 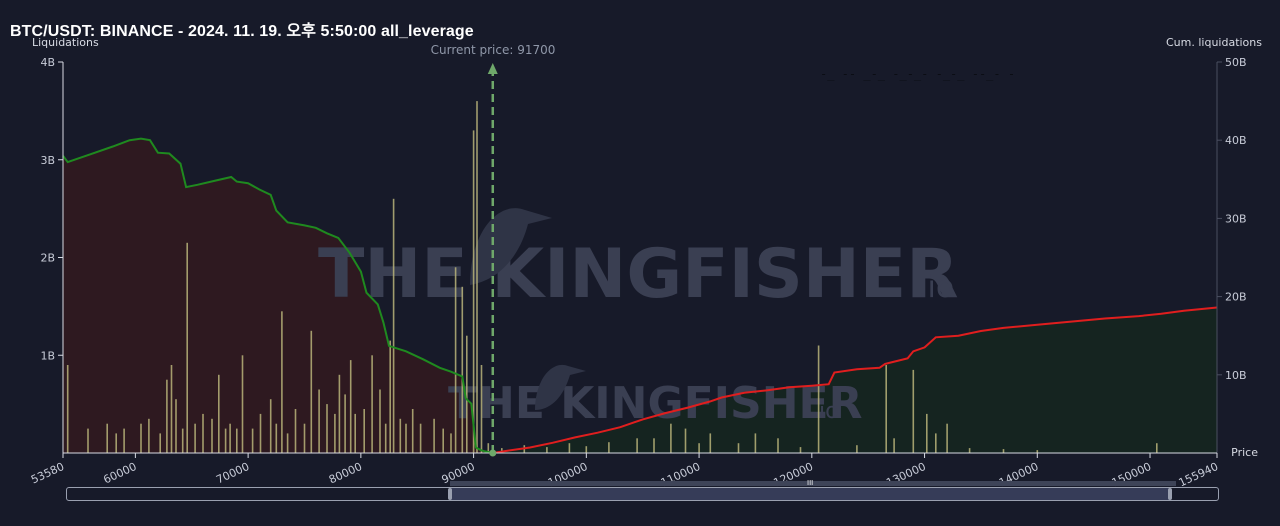 What do you see at coordinates (47, 355) in the screenshot?
I see `y-tick-label: 1B` at bounding box center [47, 355].